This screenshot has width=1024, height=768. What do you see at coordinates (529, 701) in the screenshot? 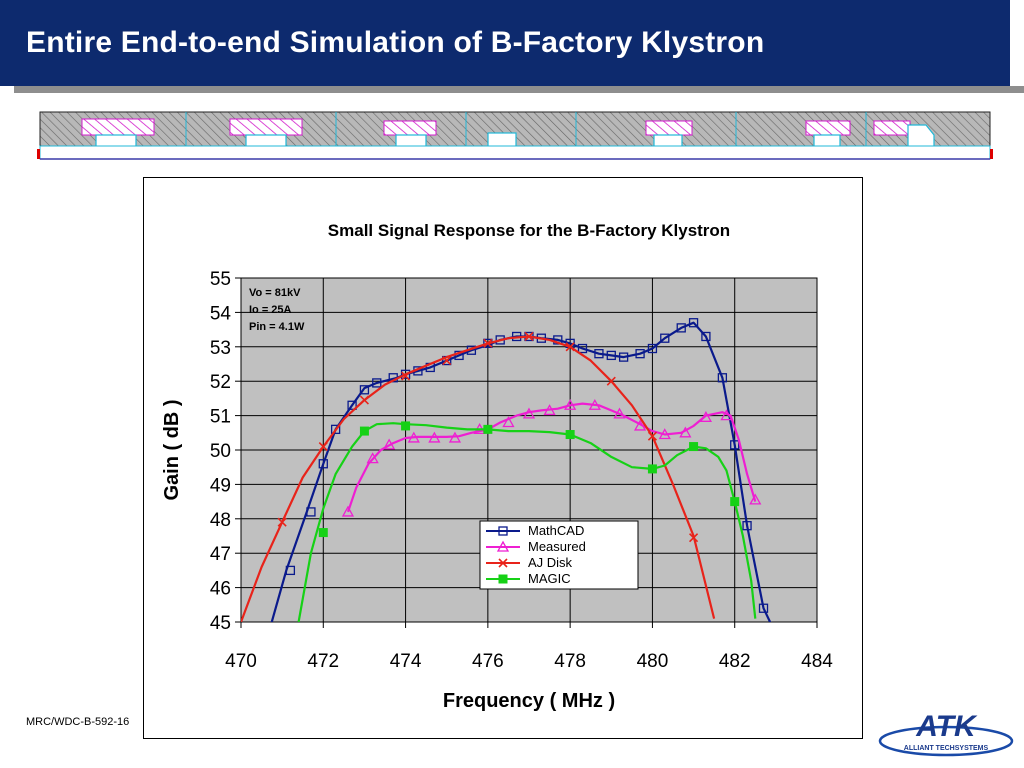
I see `x-axis-label: Frequency ( MHz )` at bounding box center [529, 701].